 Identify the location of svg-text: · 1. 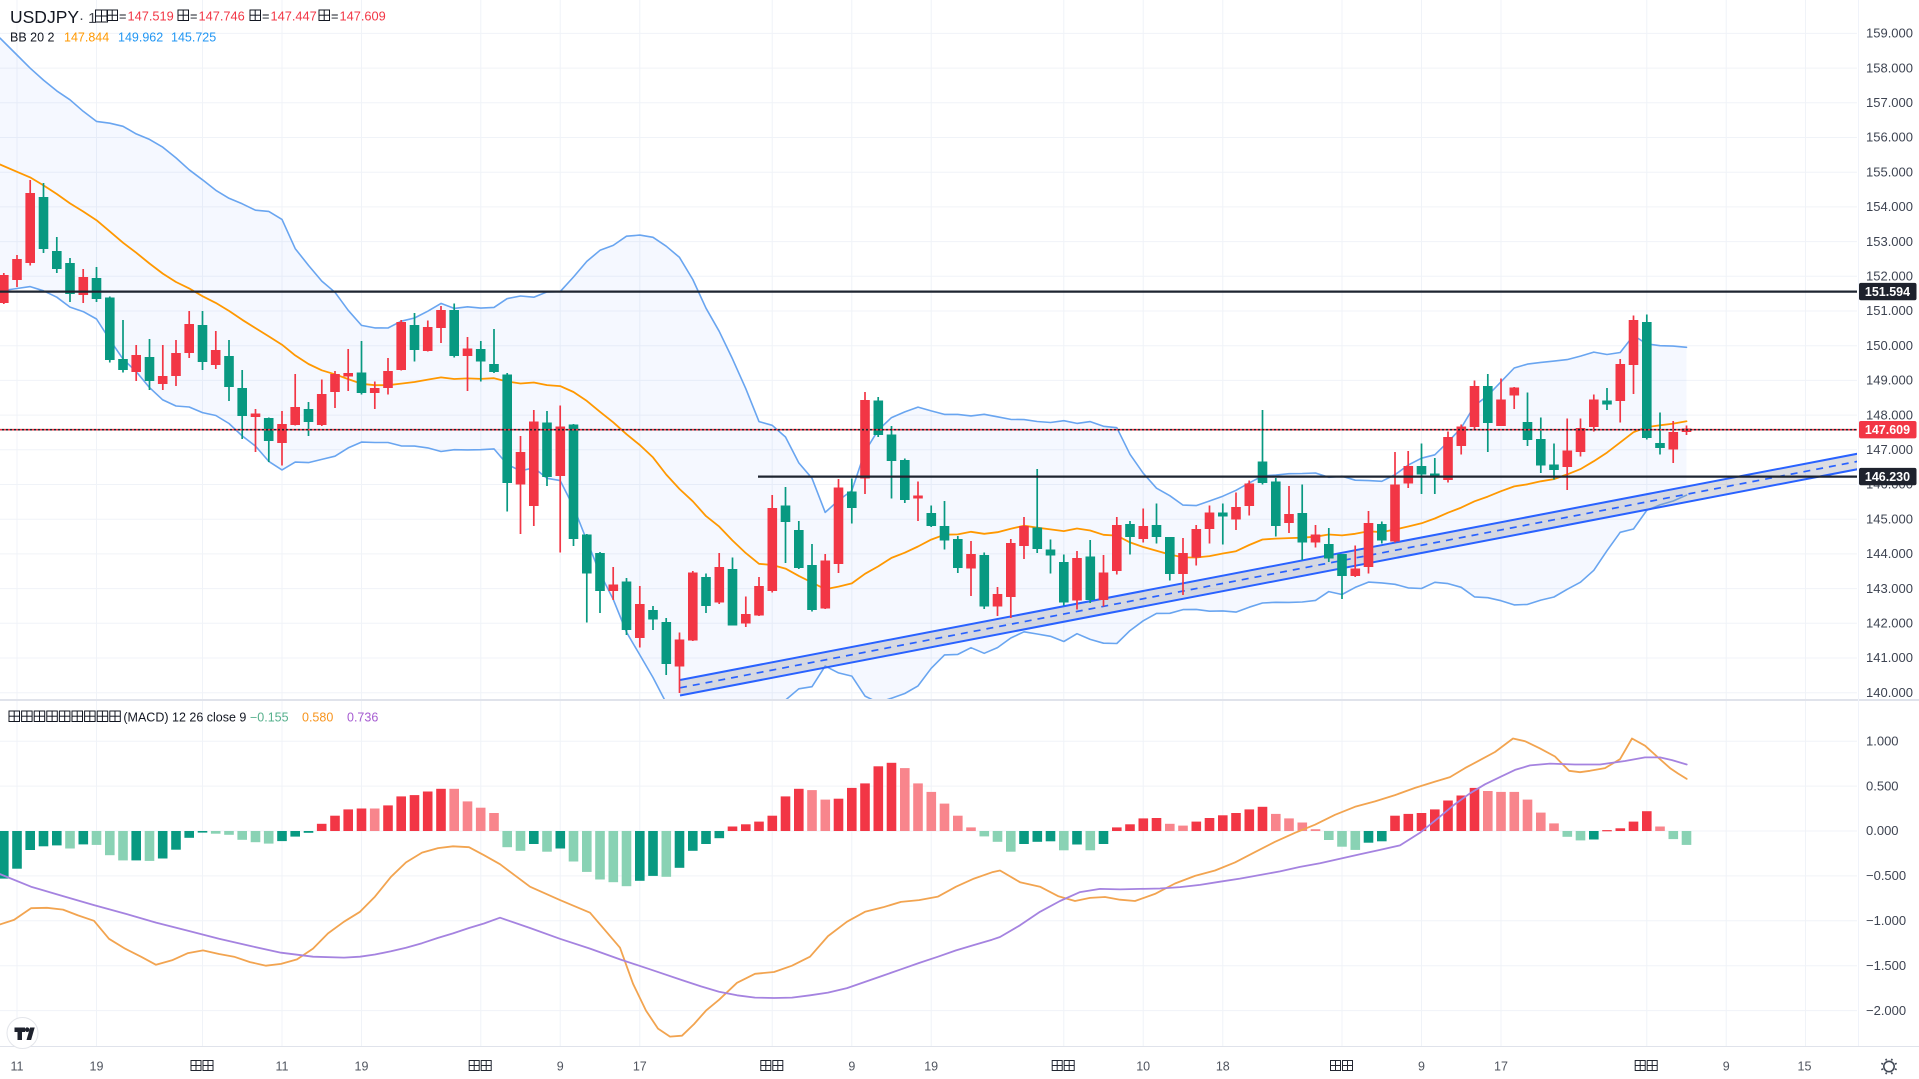
(88, 18).